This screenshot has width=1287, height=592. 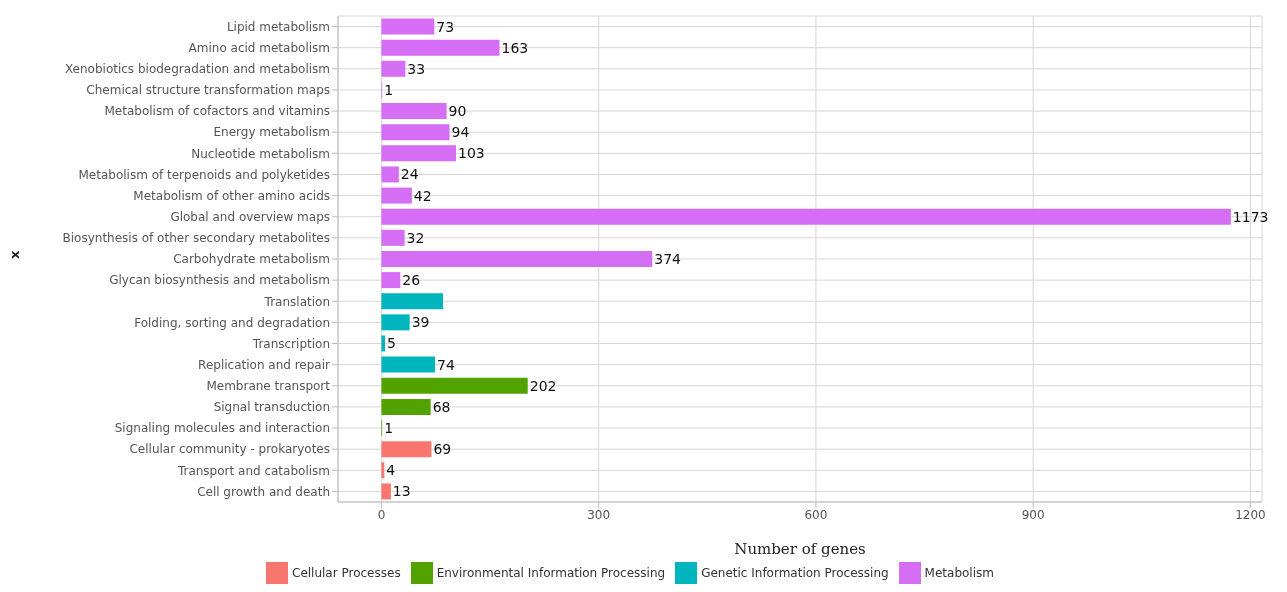 What do you see at coordinates (422, 195) in the screenshot?
I see `data-label: 42` at bounding box center [422, 195].